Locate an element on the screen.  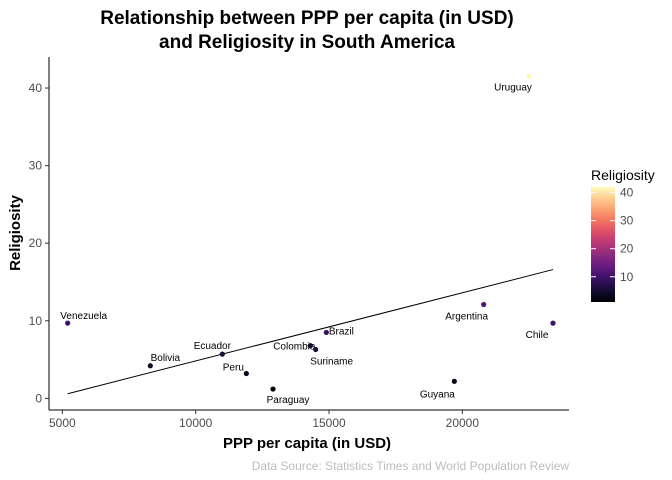
y-tick-label: 10 is located at coordinates (36, 321).